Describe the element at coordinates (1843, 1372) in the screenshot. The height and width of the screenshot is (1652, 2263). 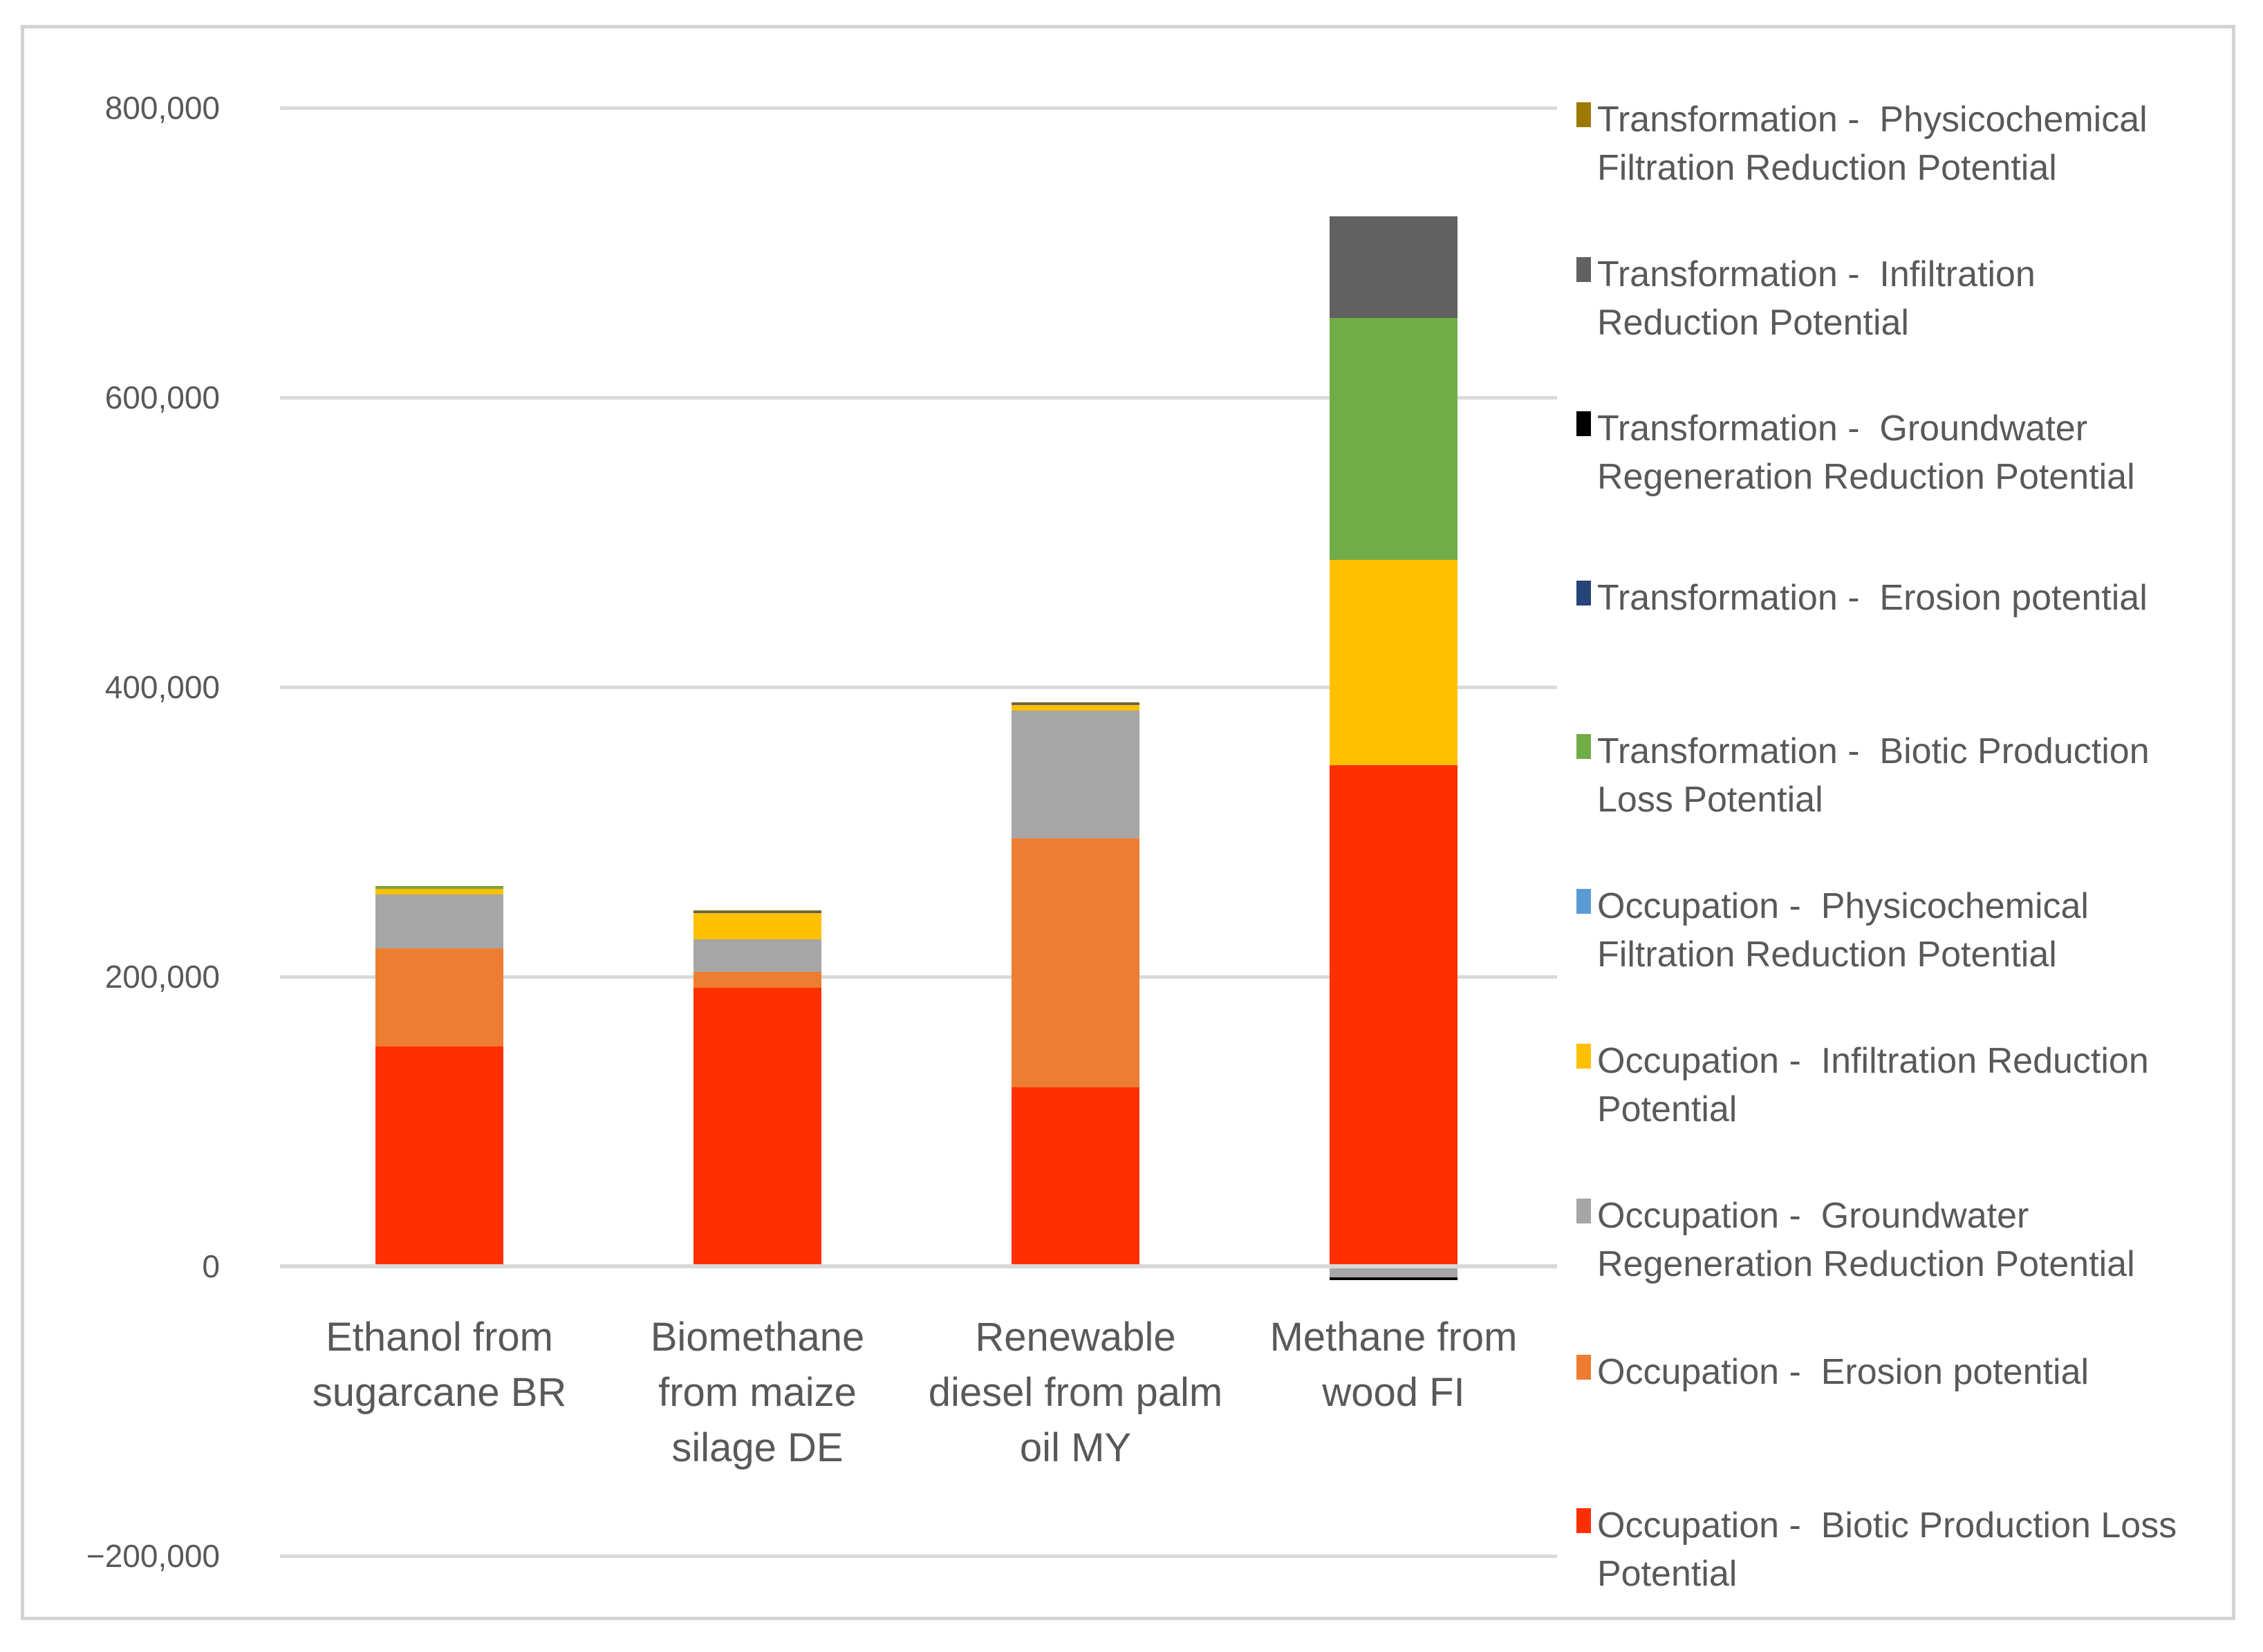
I see `legend-label: Occupation - Erosion potential` at that location.